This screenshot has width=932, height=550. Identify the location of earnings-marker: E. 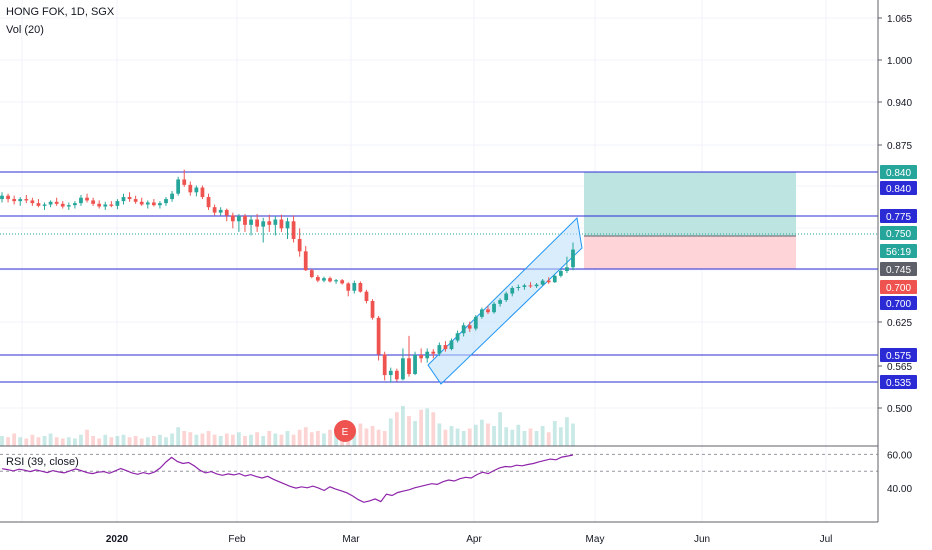
(345, 431).